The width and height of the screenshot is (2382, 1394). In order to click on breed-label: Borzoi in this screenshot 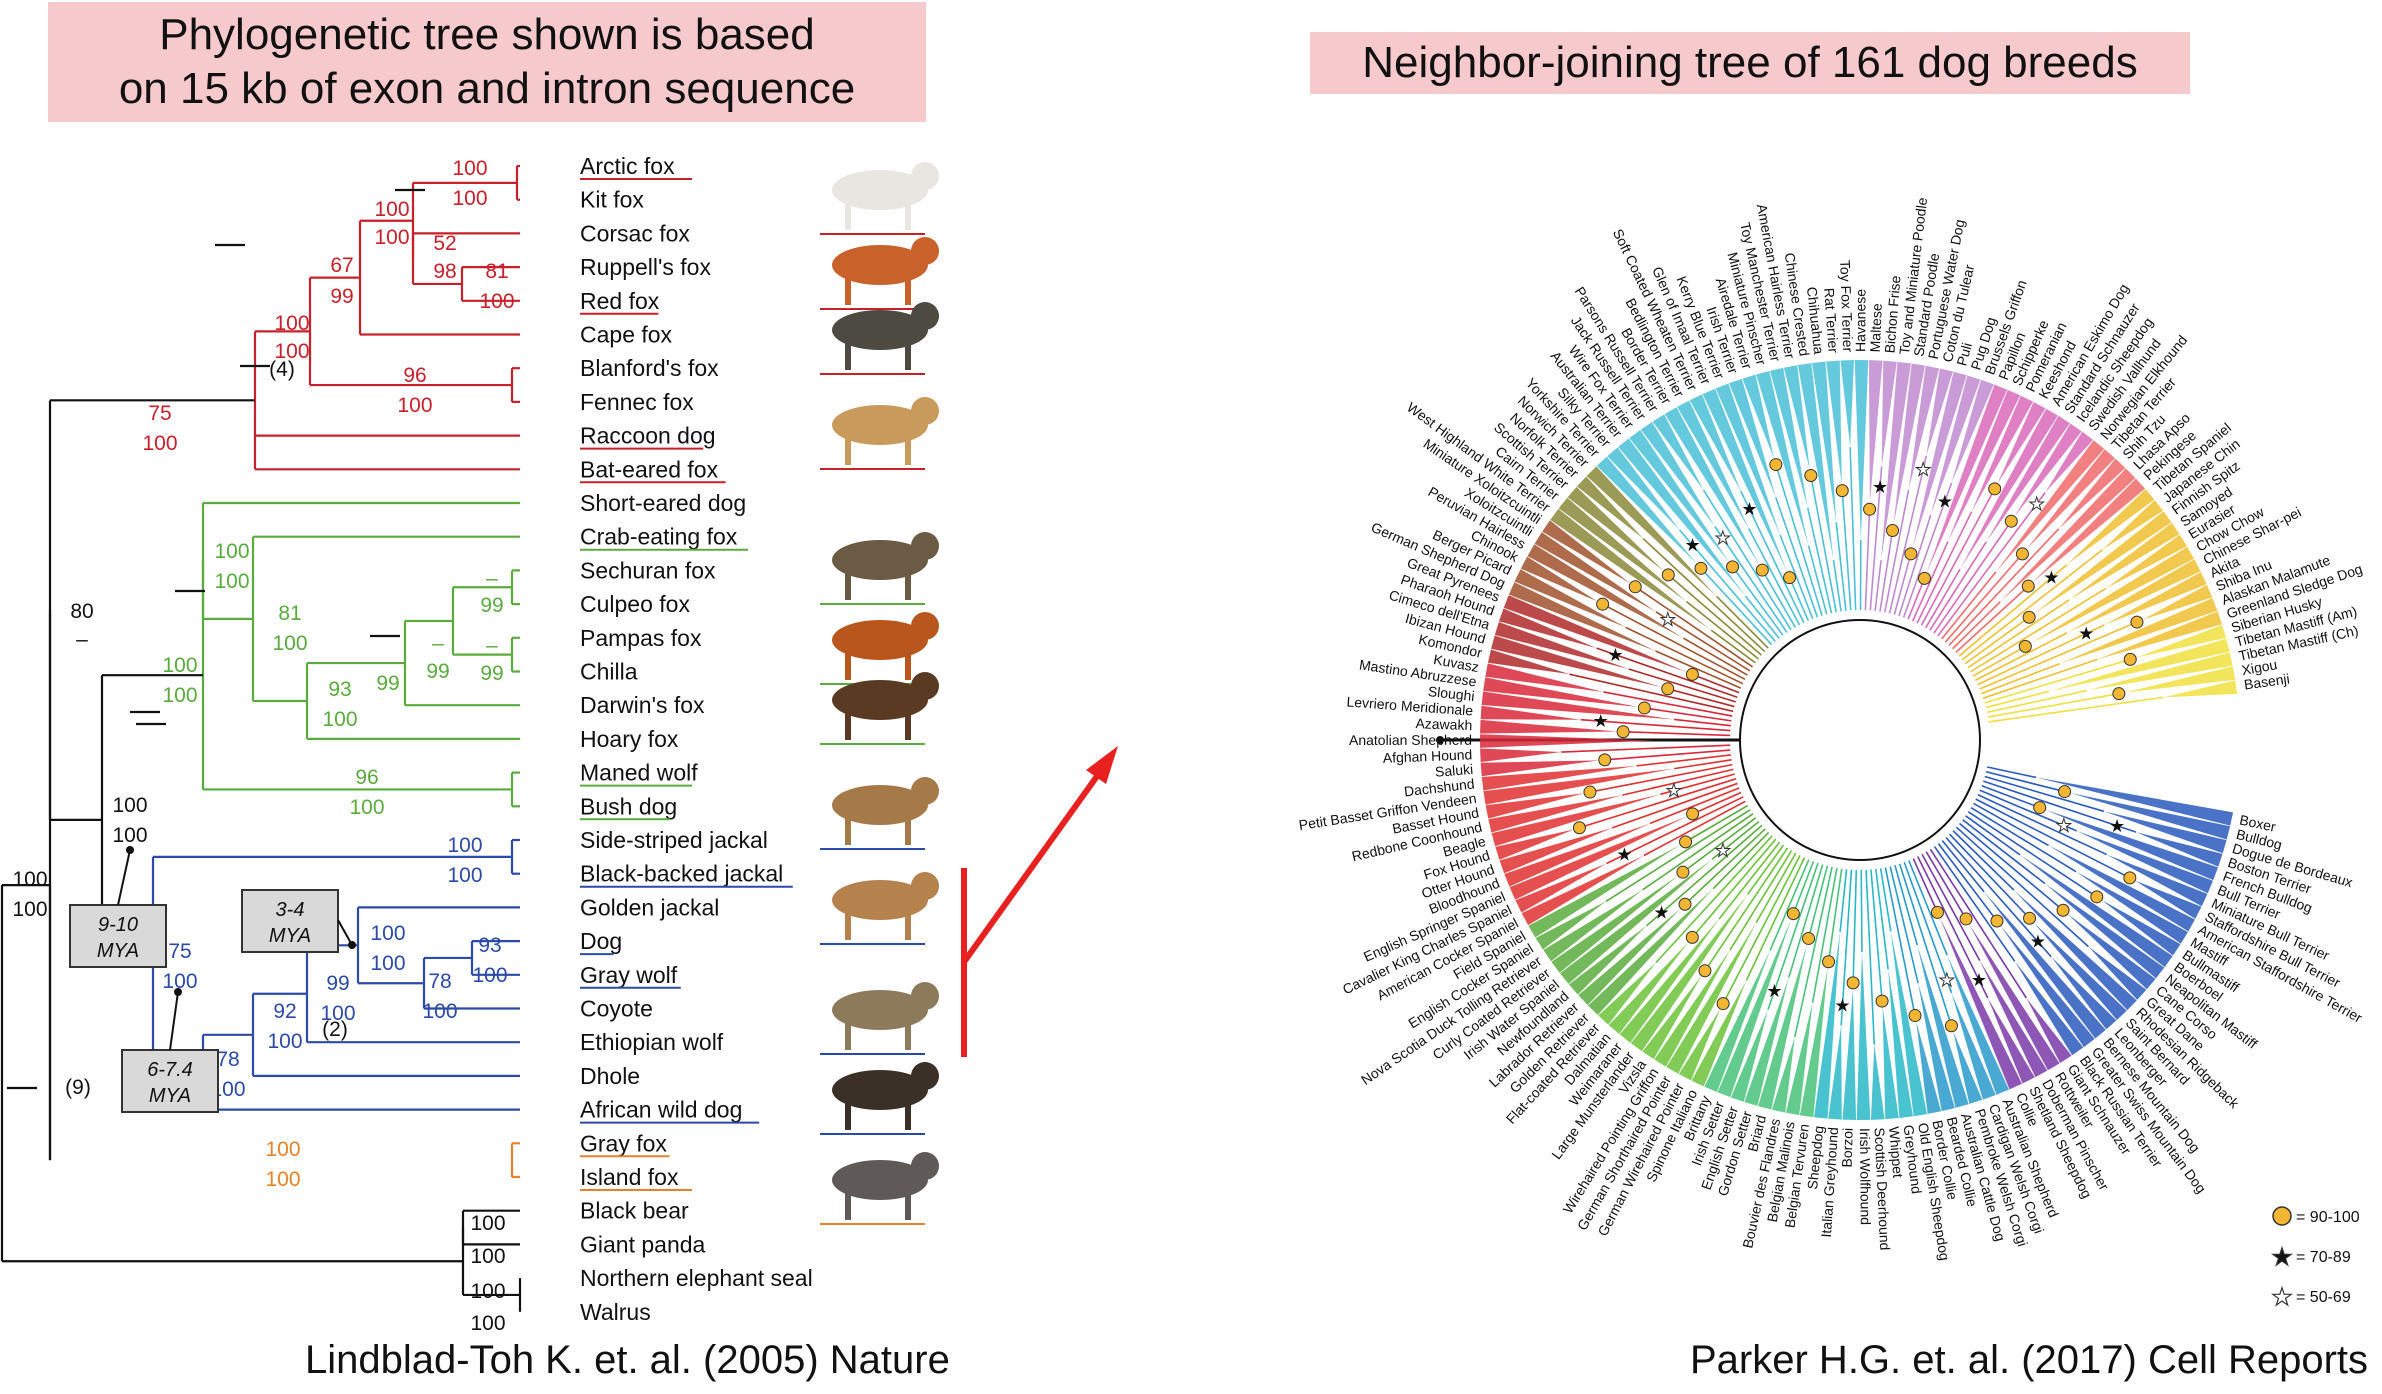, I will do `click(1847, 1148)`.